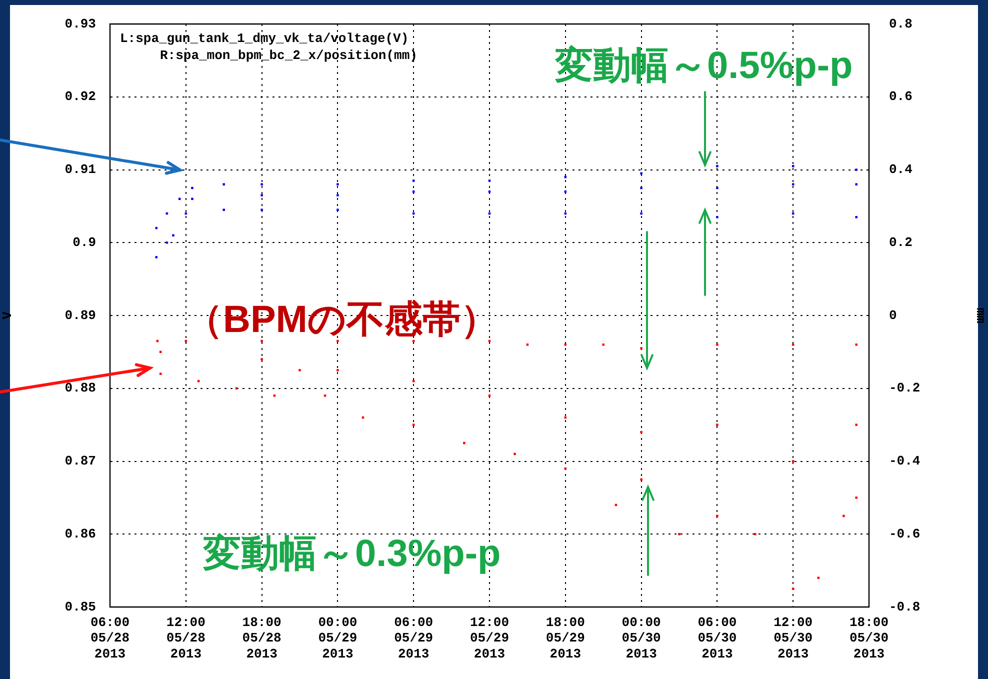 The width and height of the screenshot is (988, 679). Describe the element at coordinates (901, 24) in the screenshot. I see `y2-tick-label: 0.8` at that location.